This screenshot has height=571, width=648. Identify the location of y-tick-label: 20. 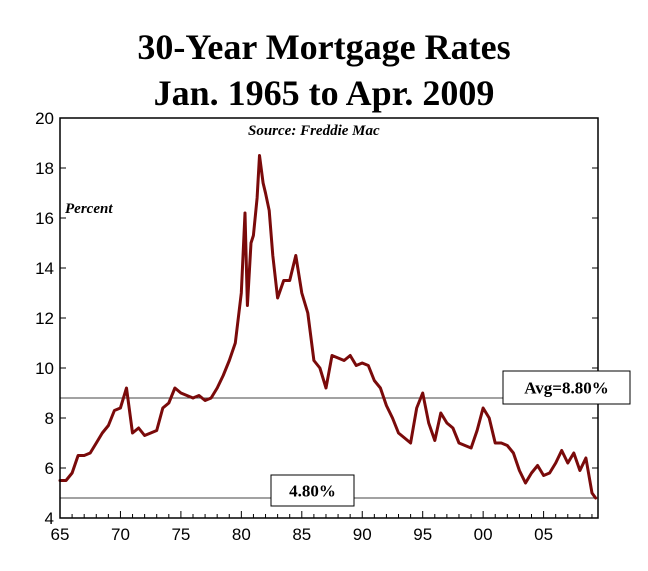
(44, 118).